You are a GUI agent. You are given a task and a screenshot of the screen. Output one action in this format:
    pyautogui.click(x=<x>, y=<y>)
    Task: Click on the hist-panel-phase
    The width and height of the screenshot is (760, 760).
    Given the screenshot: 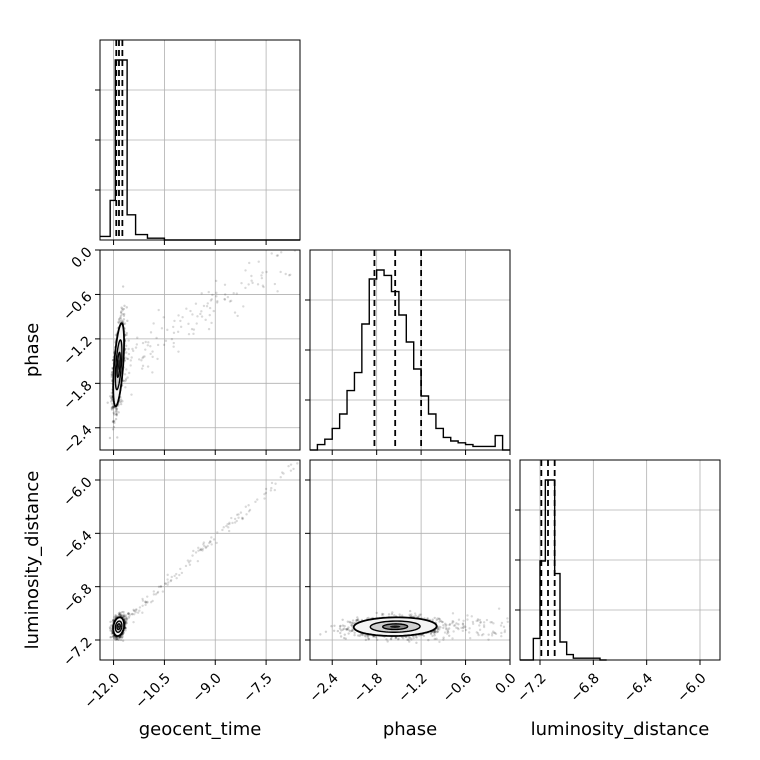 What is the action you would take?
    pyautogui.click(x=408, y=350)
    